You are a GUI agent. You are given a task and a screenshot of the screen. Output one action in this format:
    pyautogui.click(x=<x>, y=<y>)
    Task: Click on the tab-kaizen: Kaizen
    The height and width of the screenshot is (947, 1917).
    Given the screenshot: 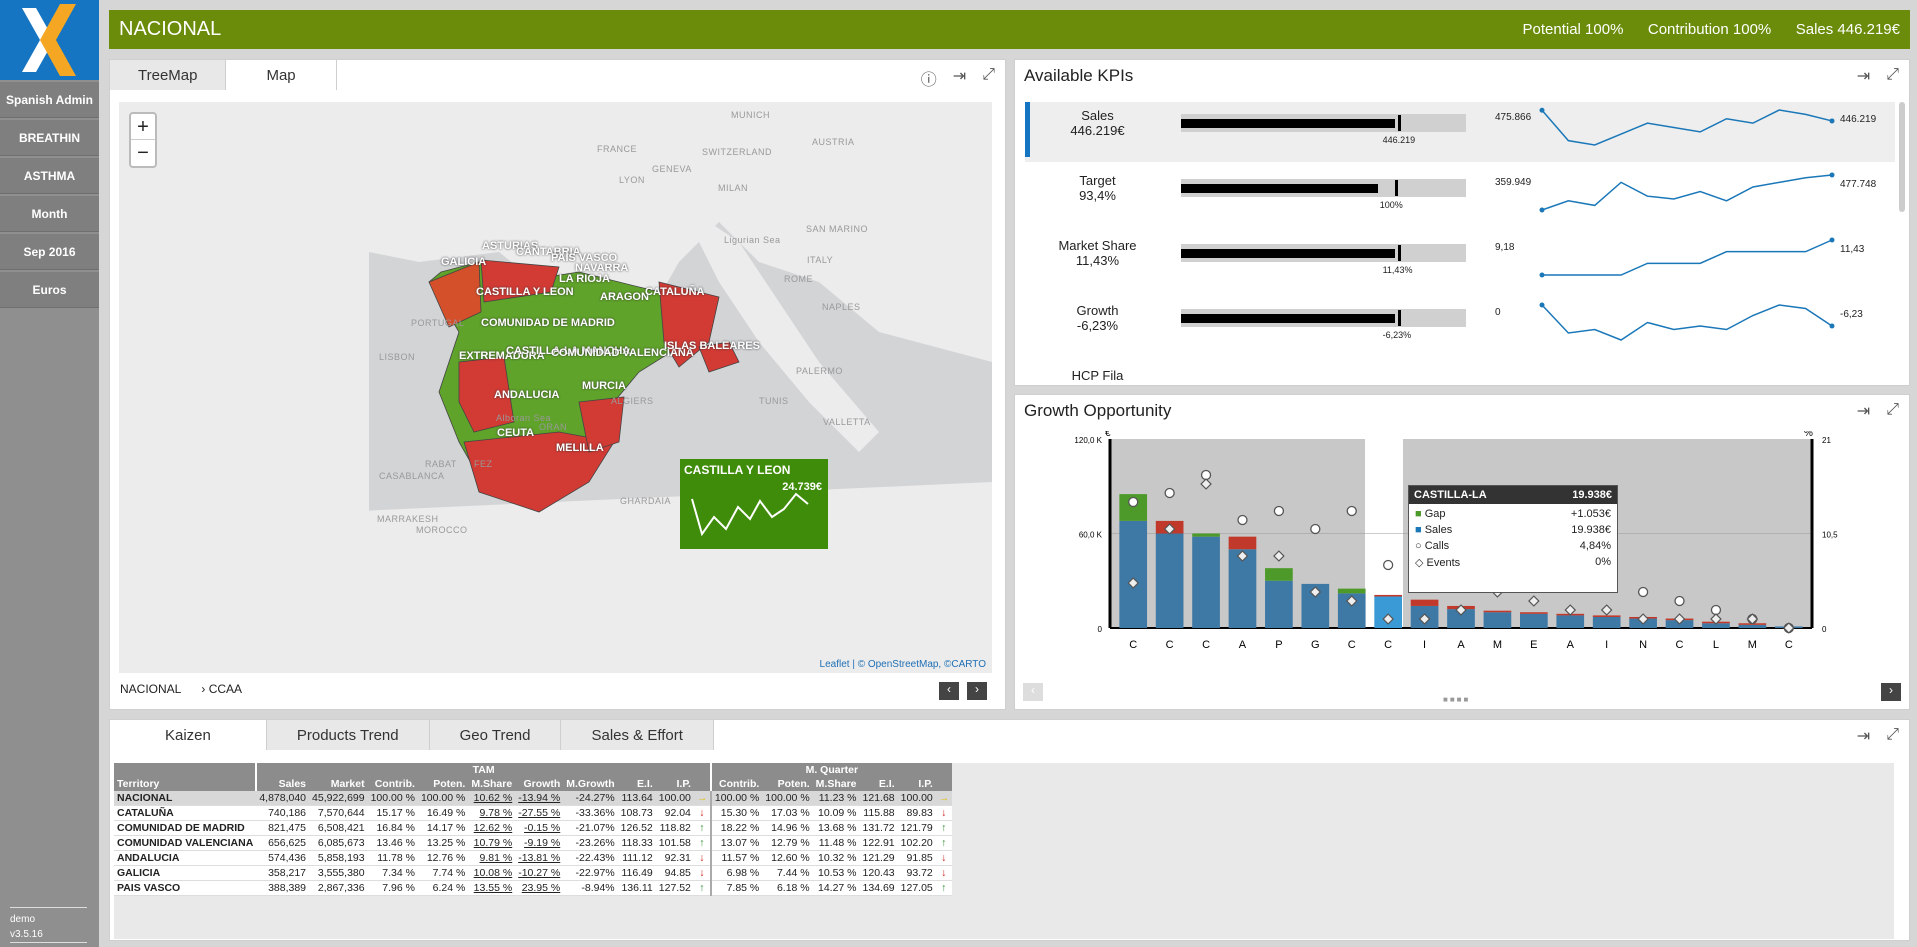 What is the action you would take?
    pyautogui.click(x=188, y=735)
    